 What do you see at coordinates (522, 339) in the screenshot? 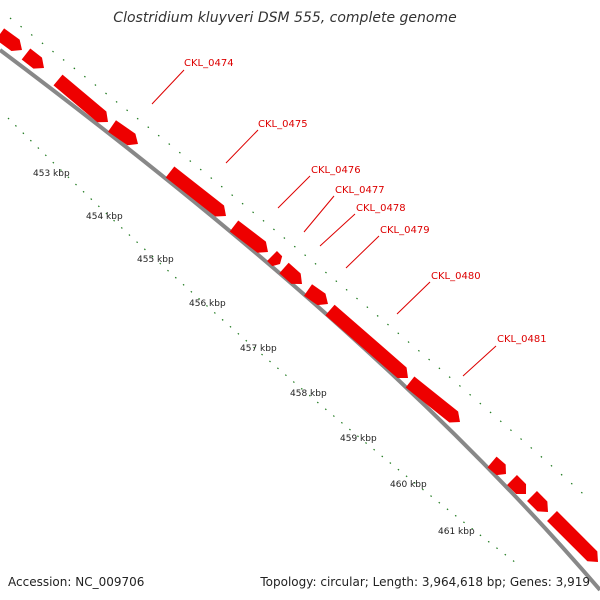
I see `gene-label-ckl-0481: CKL_0481` at bounding box center [522, 339].